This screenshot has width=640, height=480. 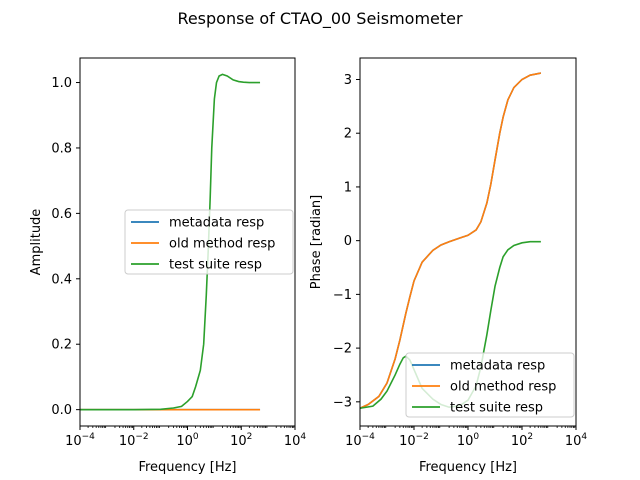 What do you see at coordinates (61, 279) in the screenshot?
I see `y-tick-label: 0.4` at bounding box center [61, 279].